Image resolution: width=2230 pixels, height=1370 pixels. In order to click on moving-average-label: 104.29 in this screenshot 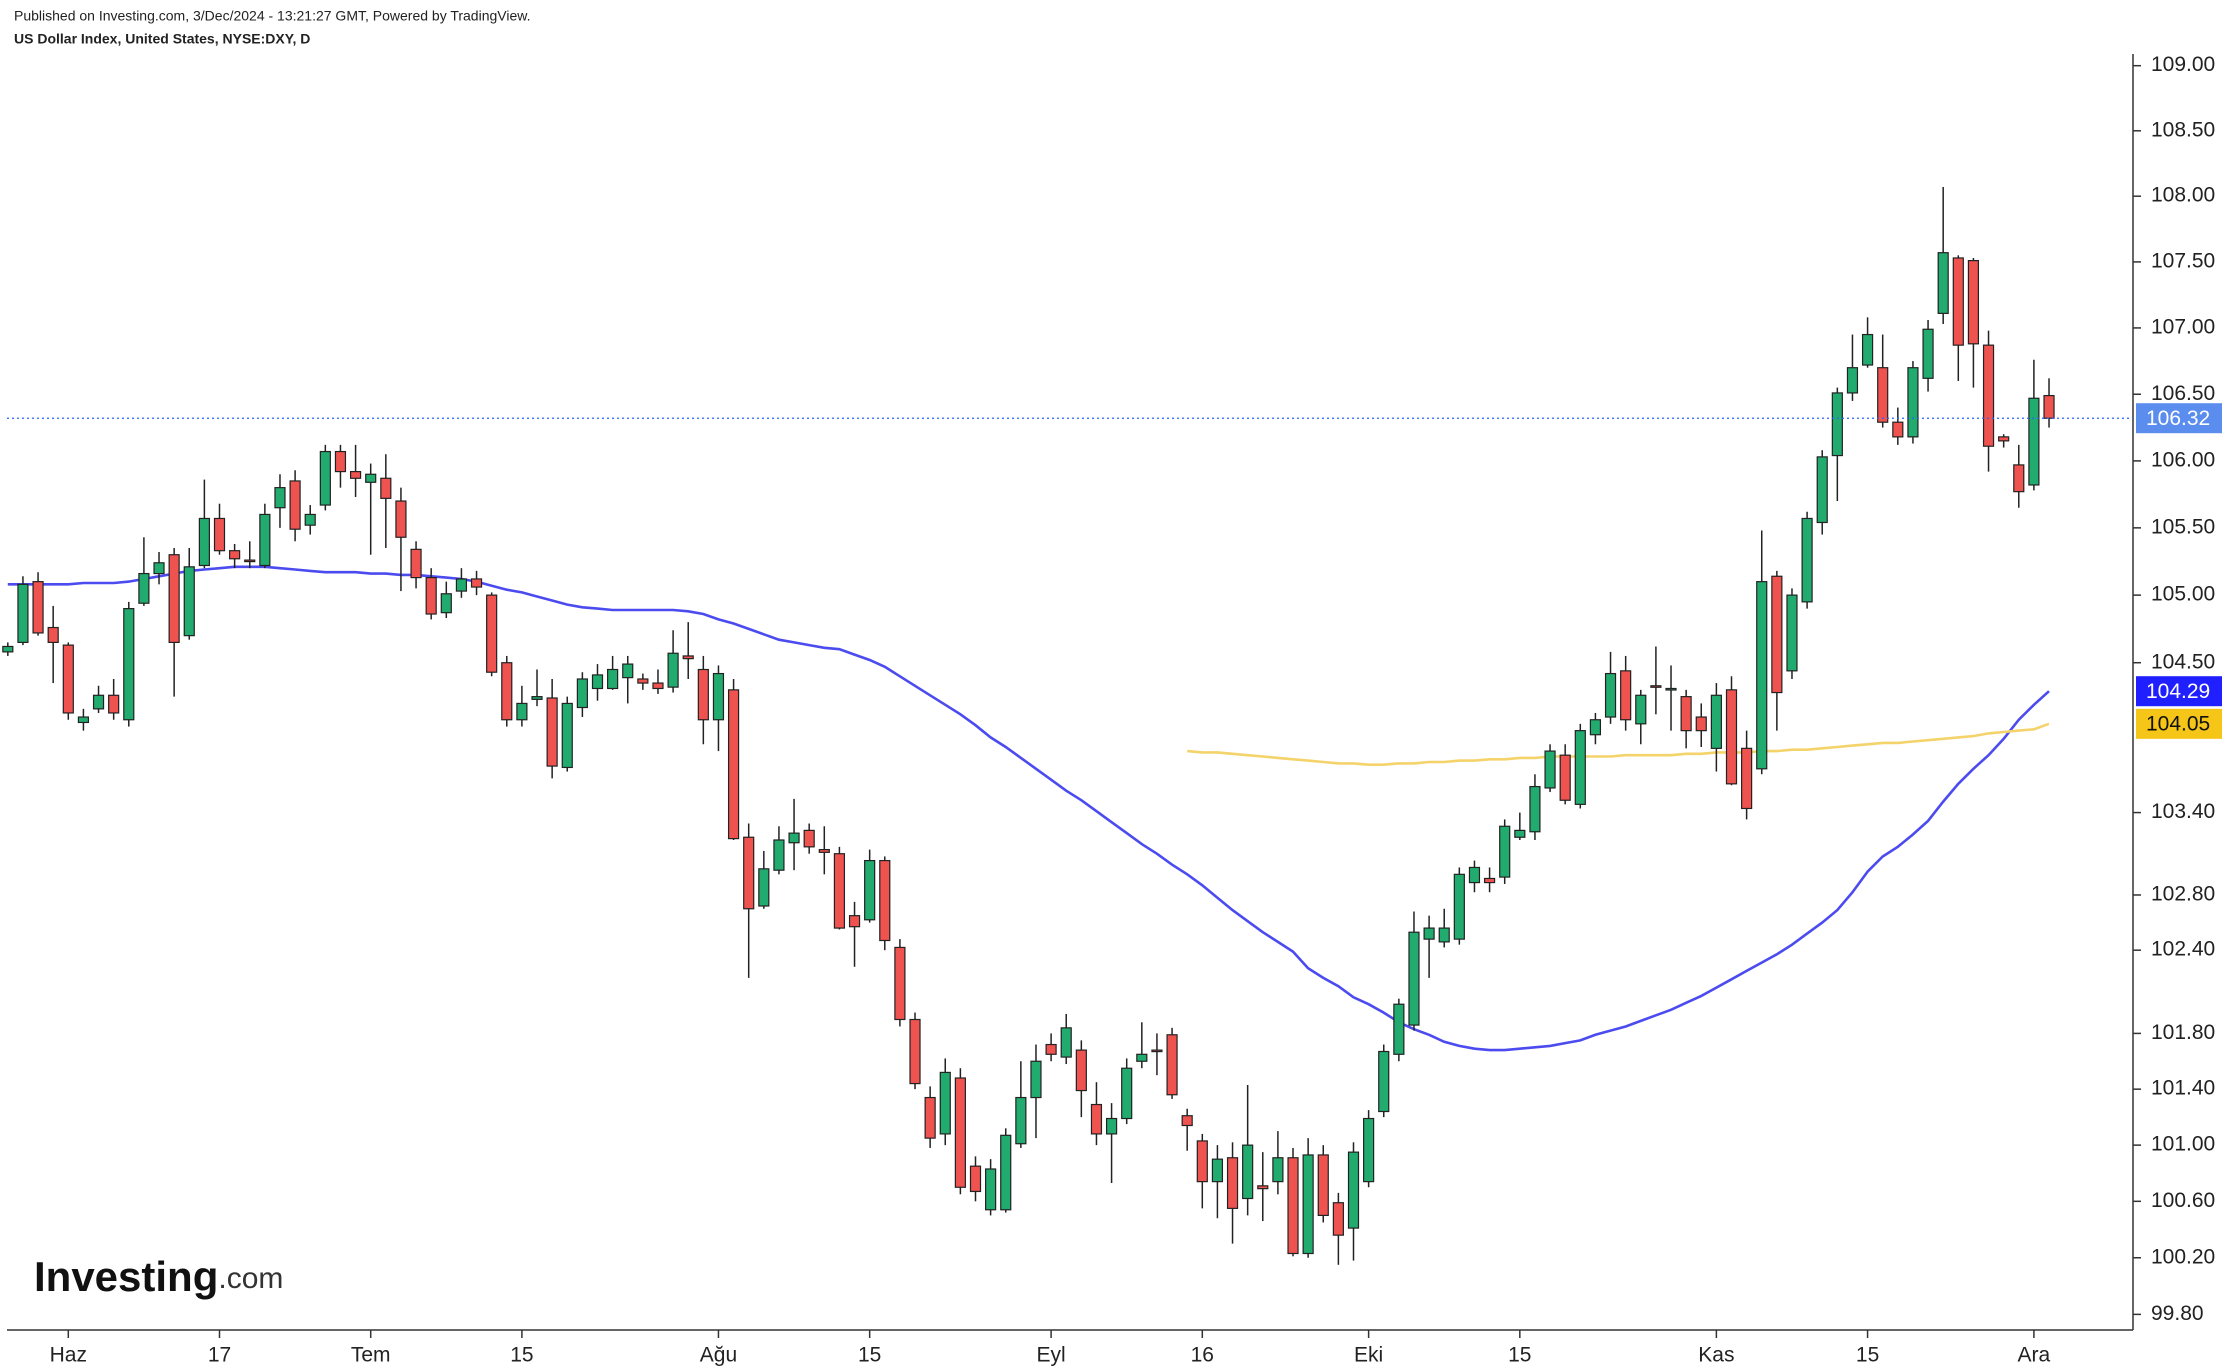, I will do `click(2178, 691)`.